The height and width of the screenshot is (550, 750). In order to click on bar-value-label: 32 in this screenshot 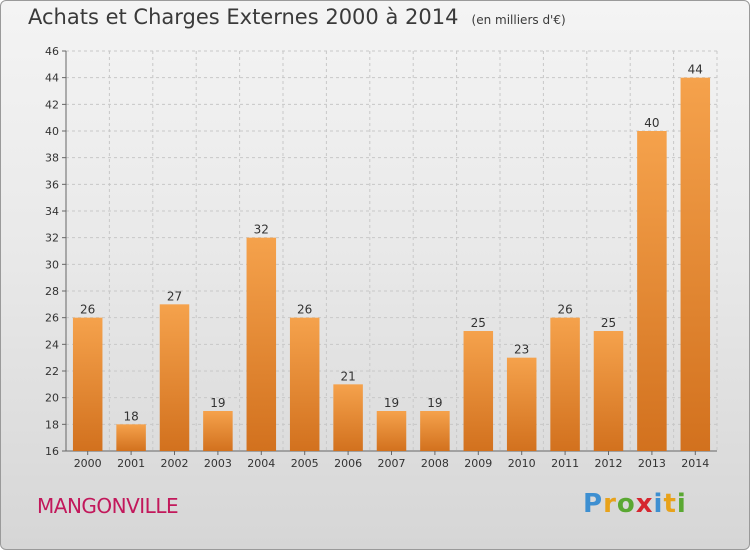, I will do `click(261, 230)`.